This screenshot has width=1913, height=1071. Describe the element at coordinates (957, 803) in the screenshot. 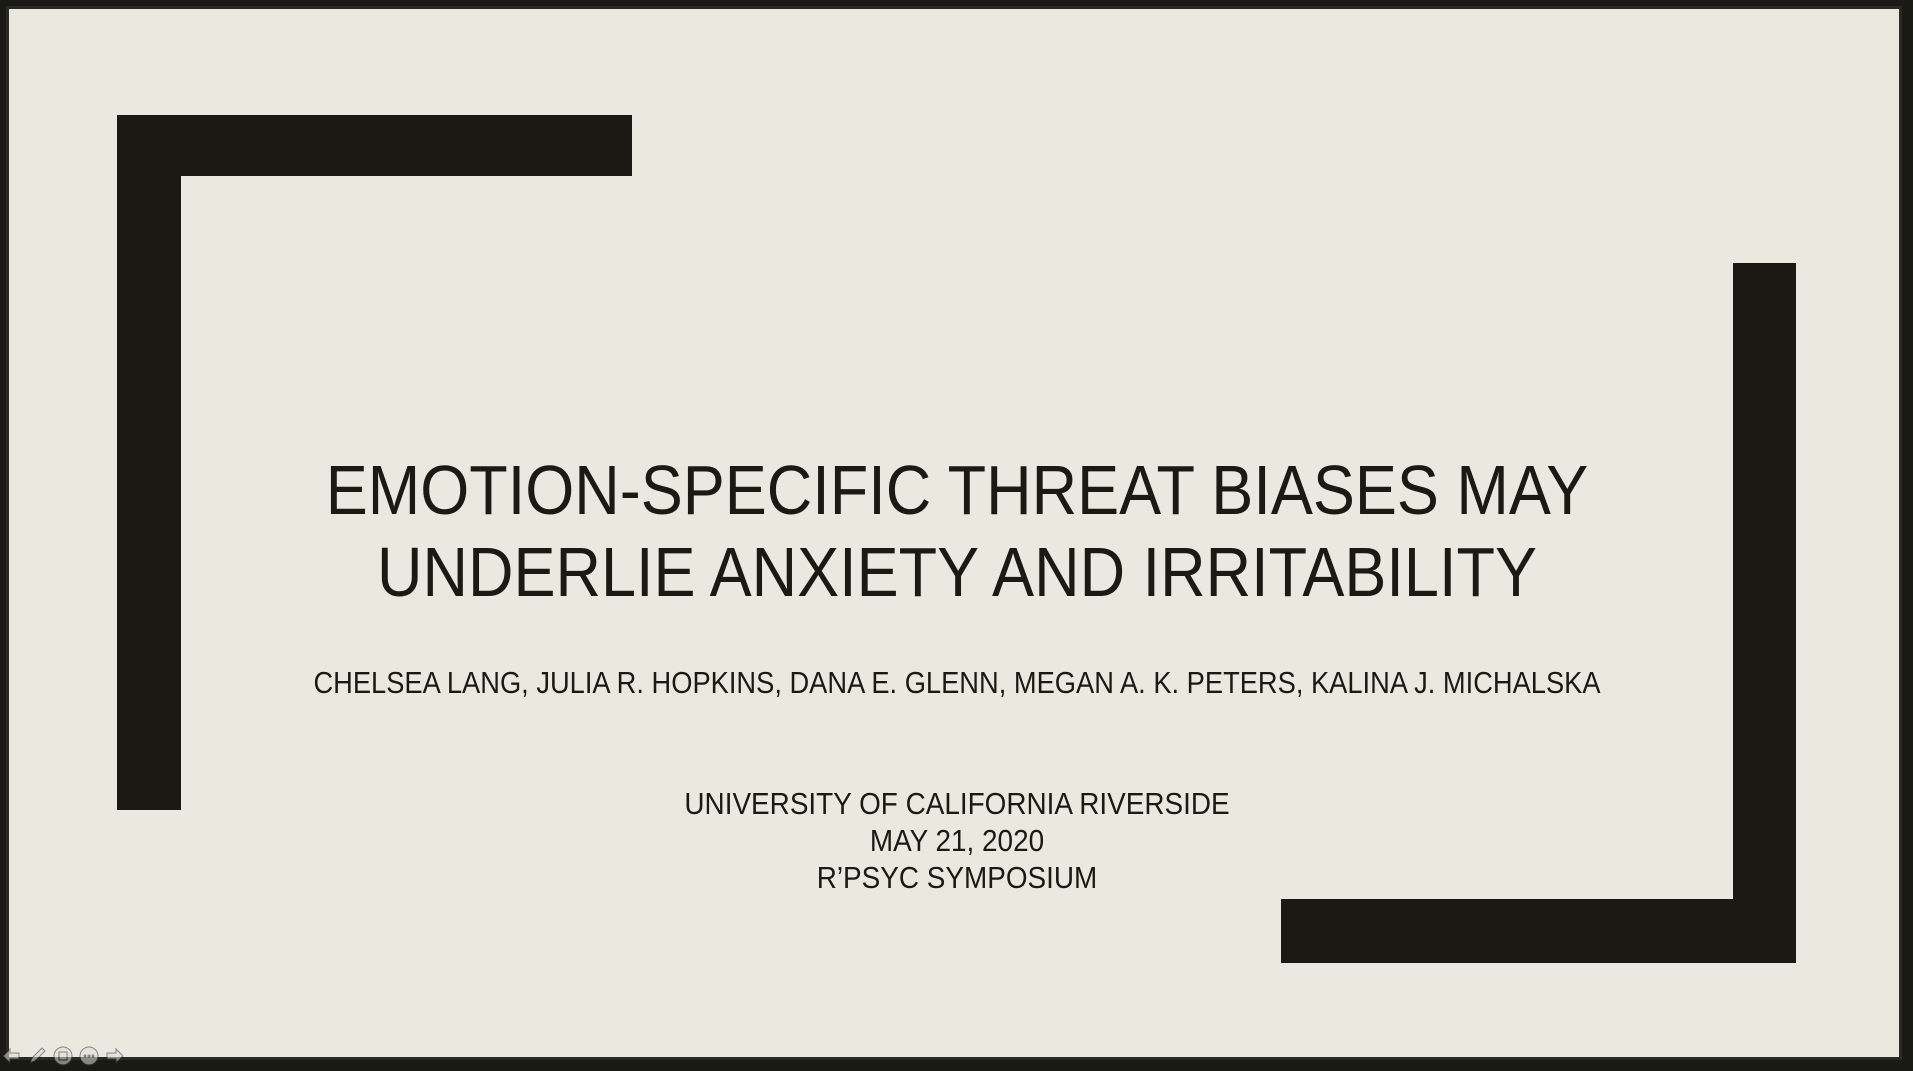

I see `affiliation-text: UNIVERSITY OF CALIFORNIA RIVERSIDE` at that location.